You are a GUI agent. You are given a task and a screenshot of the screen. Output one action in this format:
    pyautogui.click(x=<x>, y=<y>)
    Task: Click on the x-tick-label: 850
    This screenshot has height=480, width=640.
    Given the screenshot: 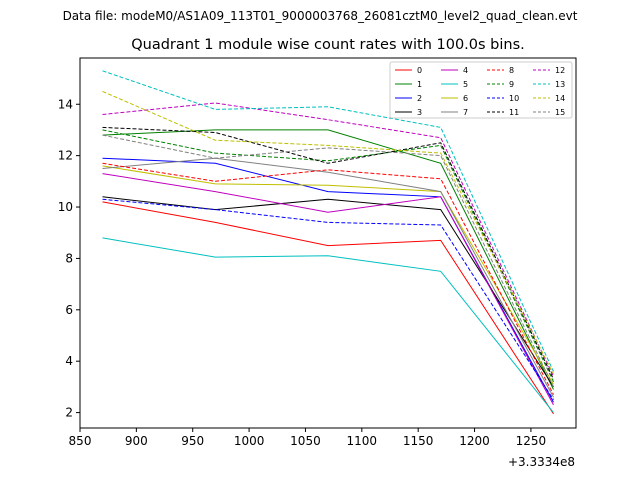 What is the action you would take?
    pyautogui.click(x=80, y=441)
    